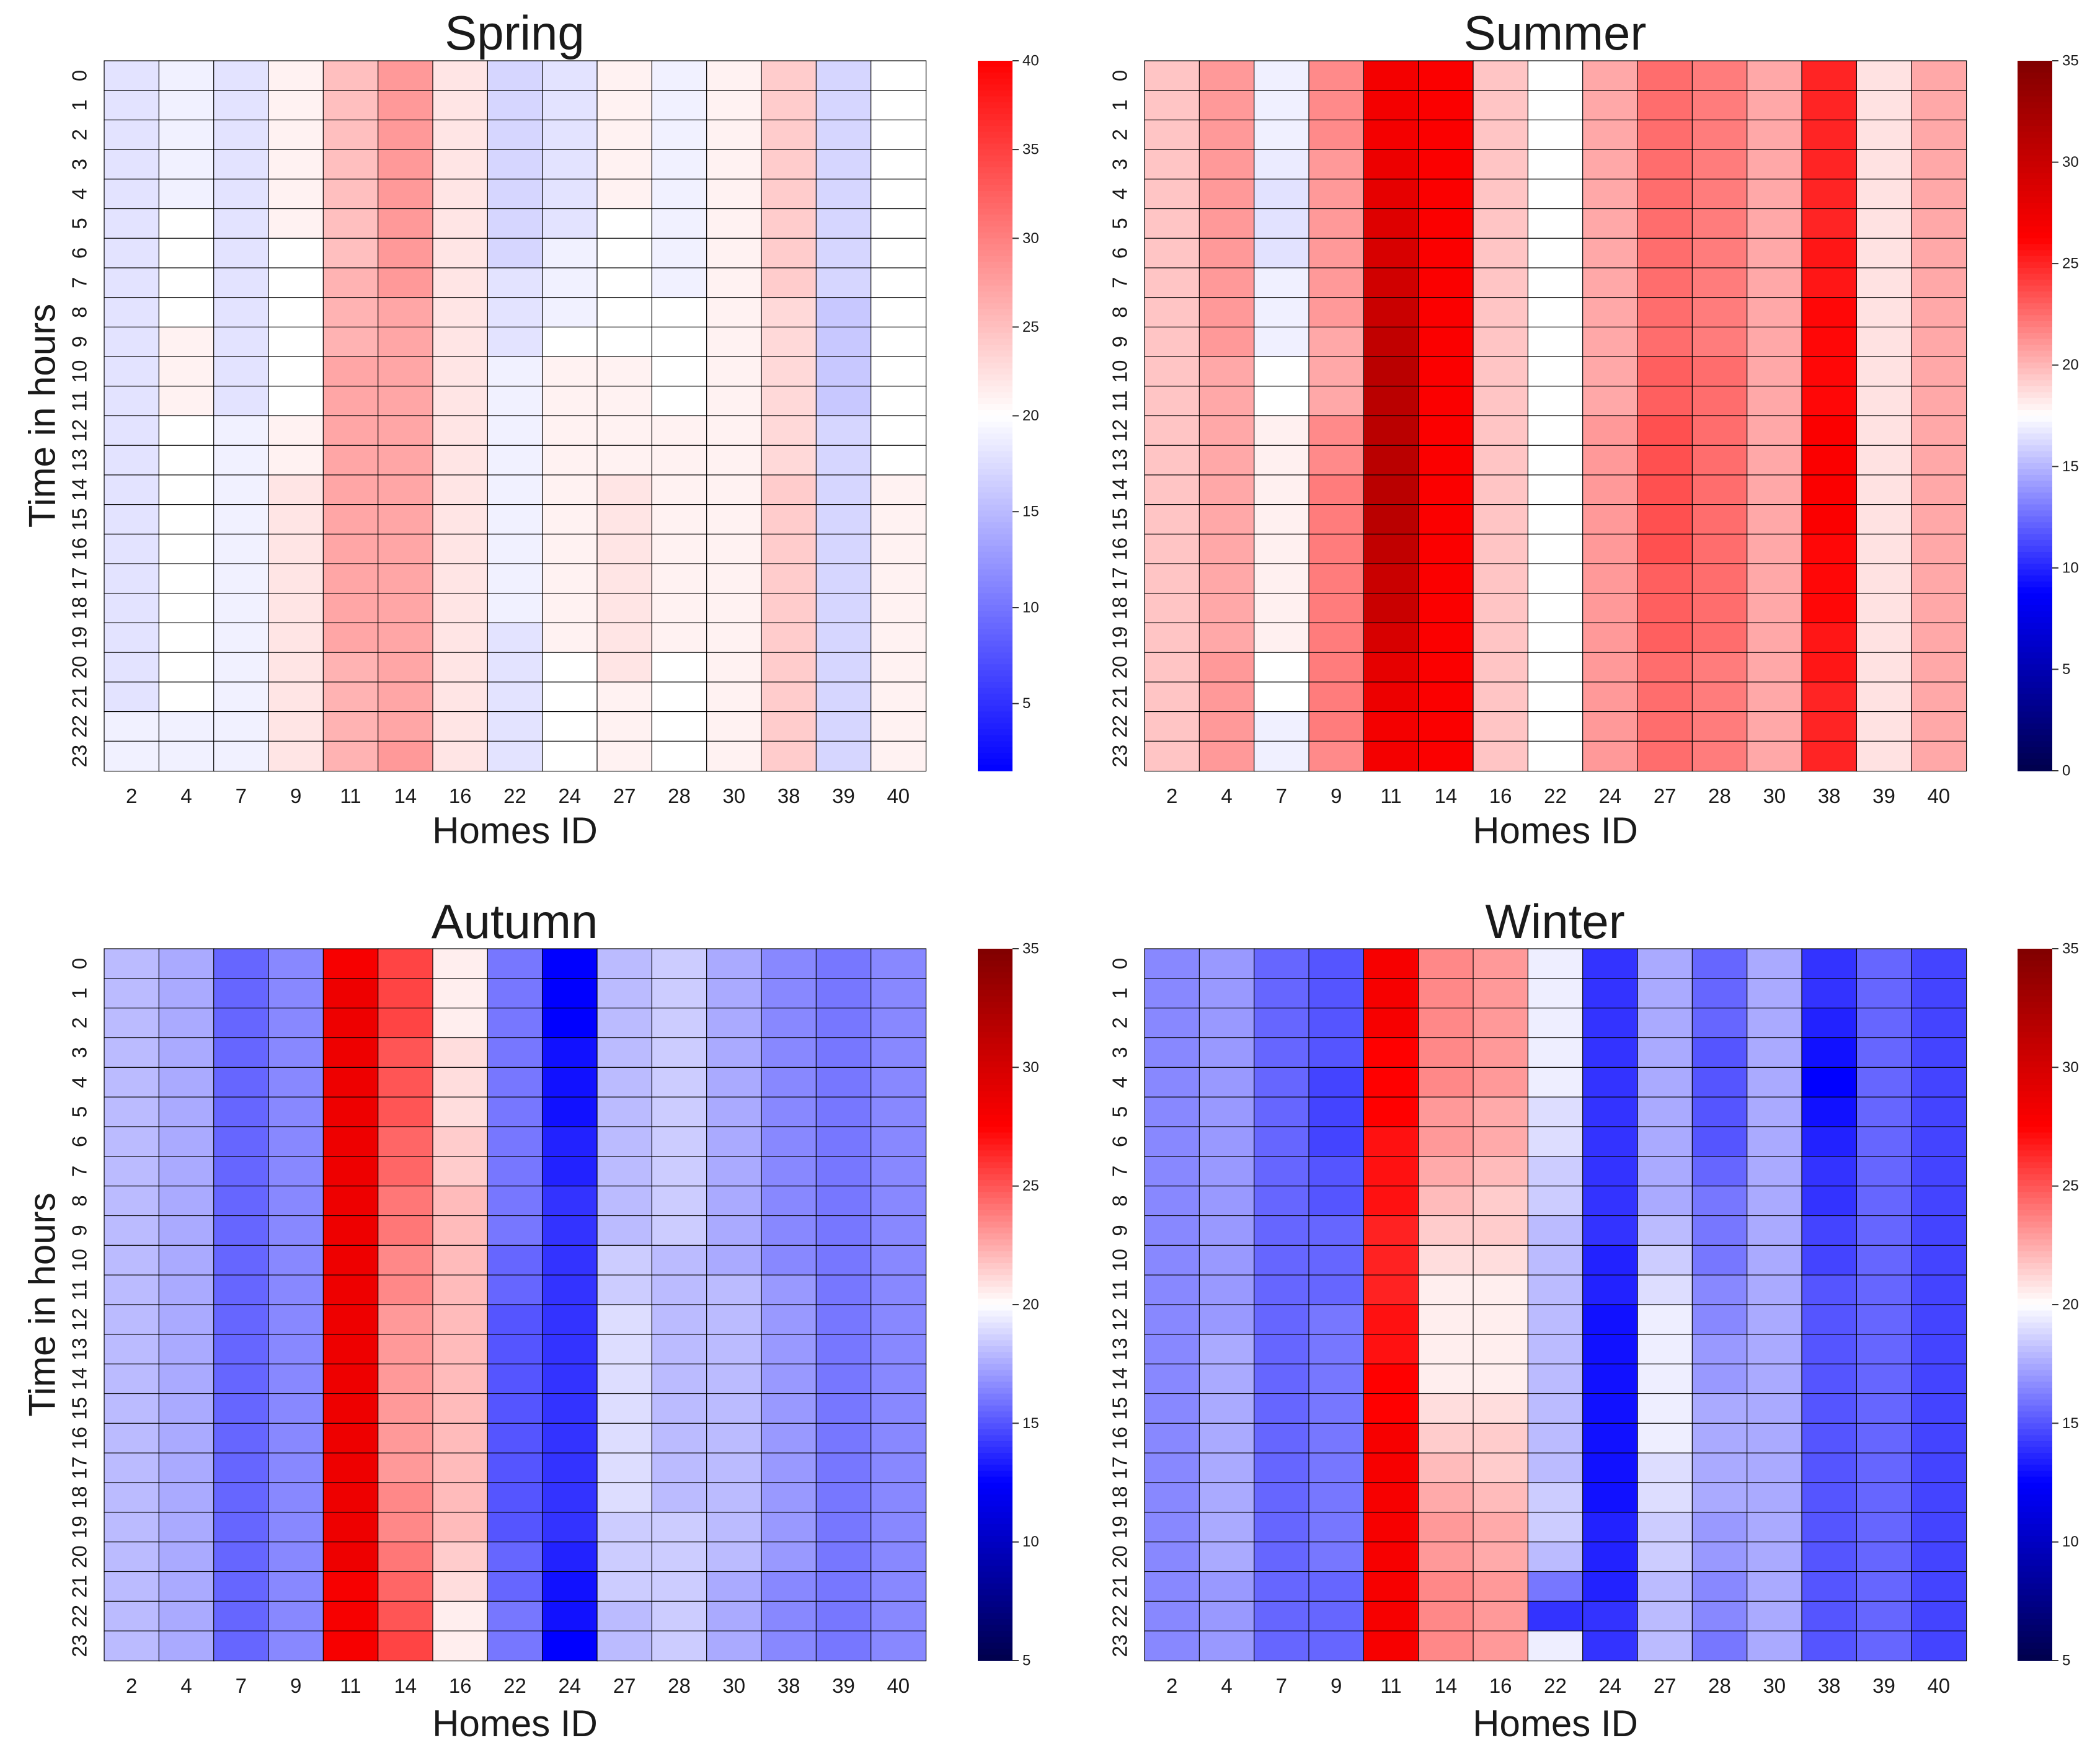  Describe the element at coordinates (624, 1685) in the screenshot. I see `x-tick-label: 27` at that location.